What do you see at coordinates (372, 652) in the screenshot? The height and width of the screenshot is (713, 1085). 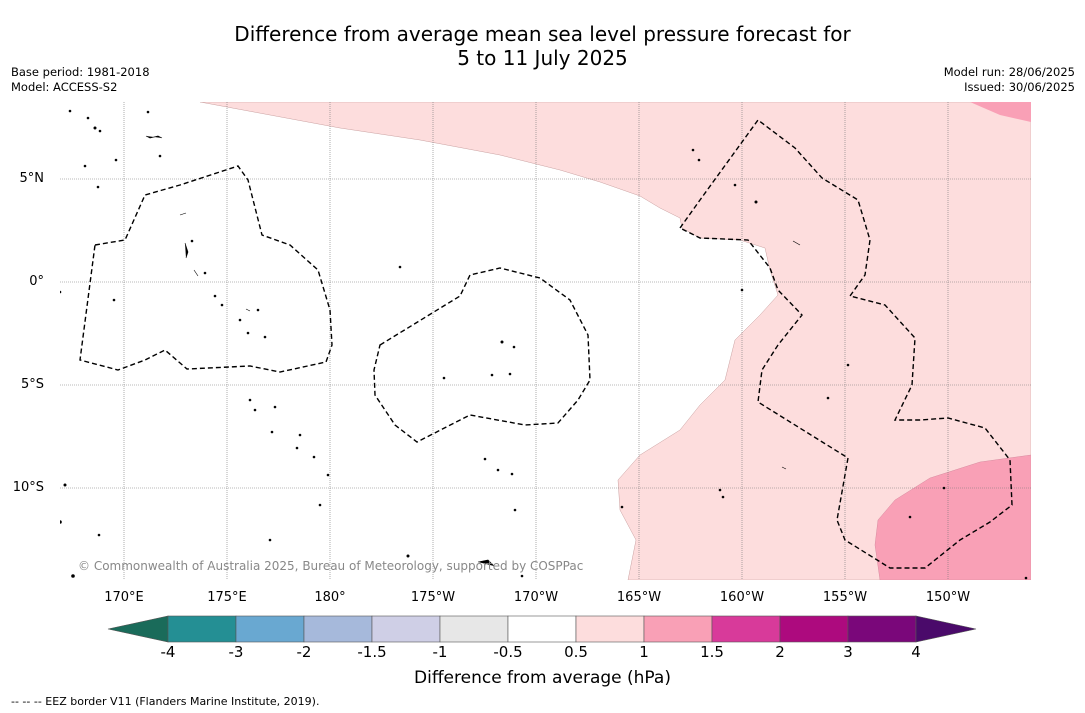 I see `cb-tick-neg1-5: -1.5` at bounding box center [372, 652].